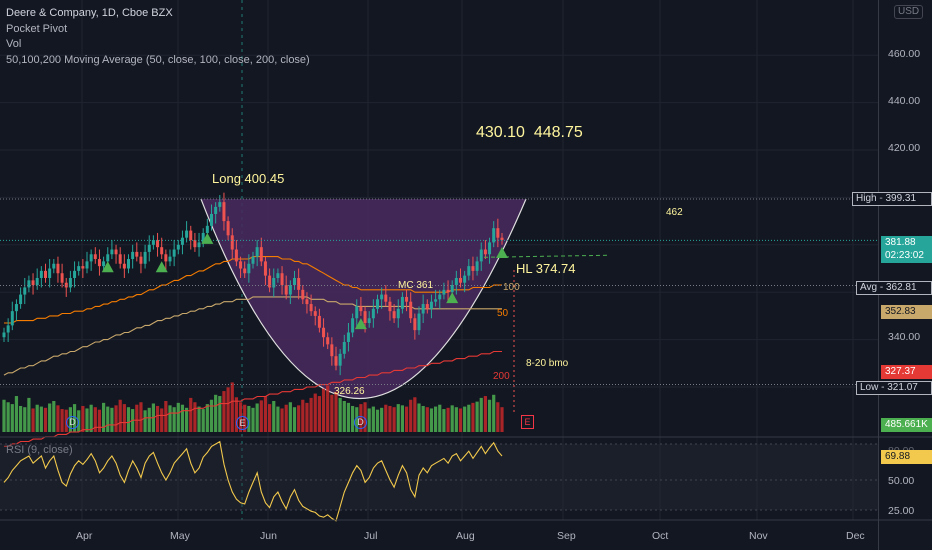 This screenshot has width=932, height=550. I want to click on mc-text: MC 361, so click(416, 285).